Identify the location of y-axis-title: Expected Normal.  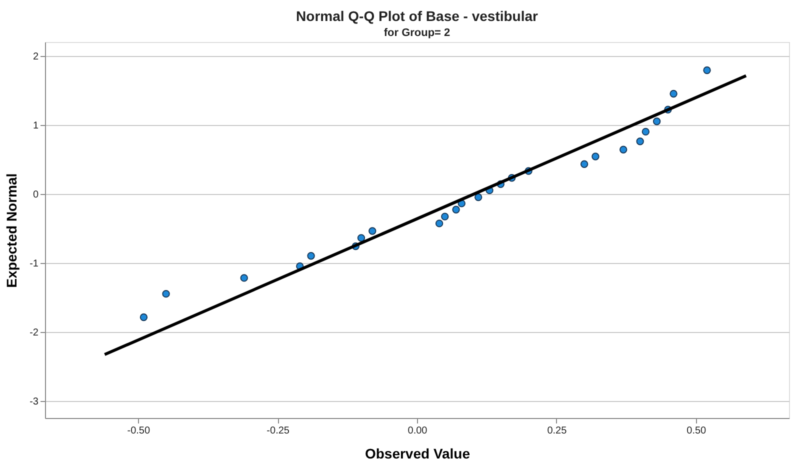
(12, 230).